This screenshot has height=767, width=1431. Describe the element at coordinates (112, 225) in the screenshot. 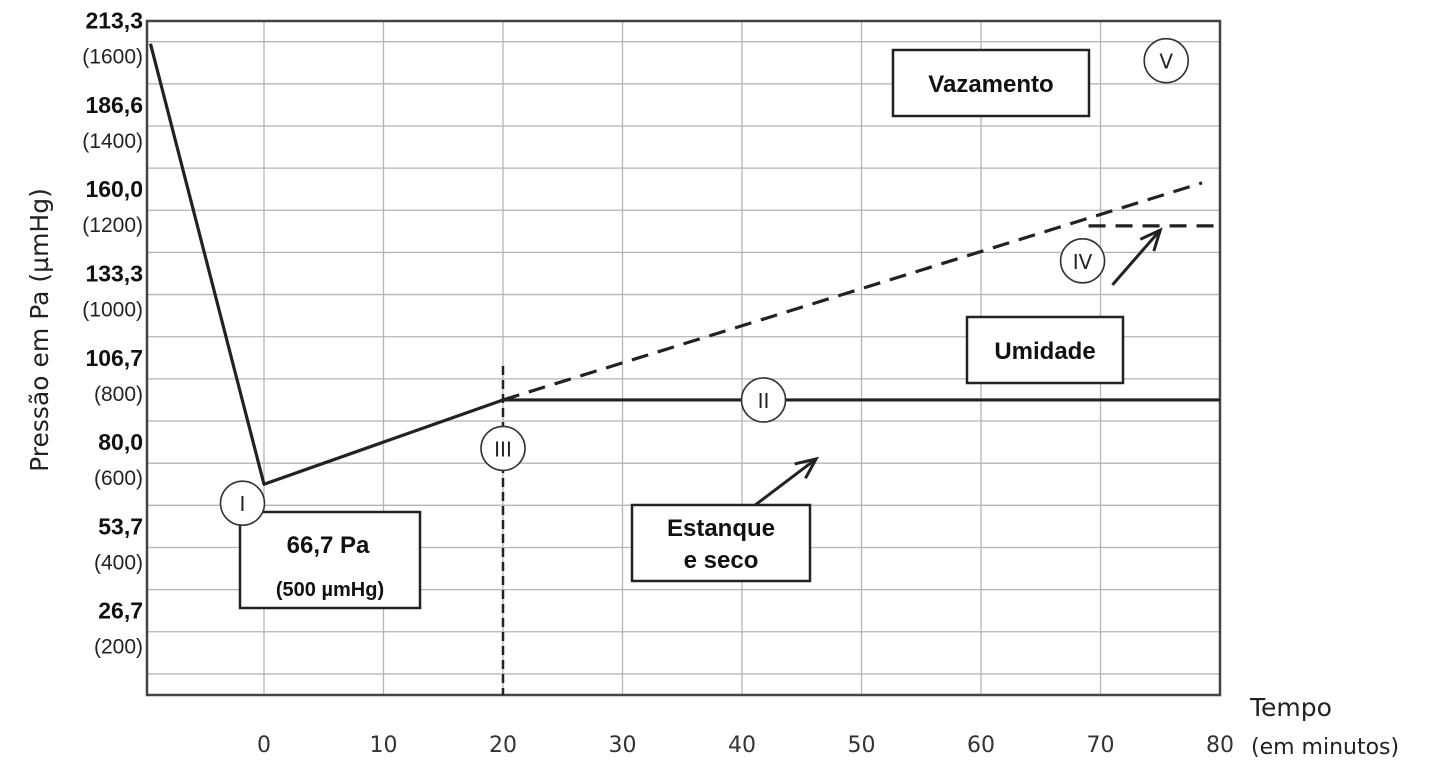

I see `y-tick-label-umhg: (1200)` at that location.